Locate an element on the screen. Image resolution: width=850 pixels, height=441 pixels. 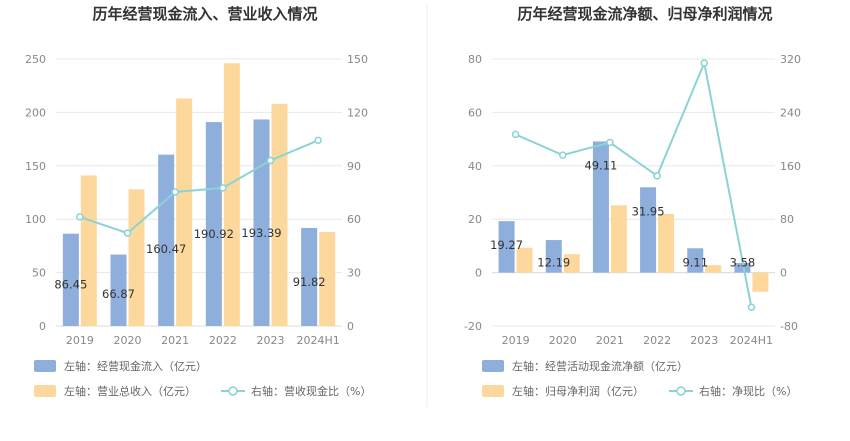
left-axis-tick-label: 150 is located at coordinates (35, 166).